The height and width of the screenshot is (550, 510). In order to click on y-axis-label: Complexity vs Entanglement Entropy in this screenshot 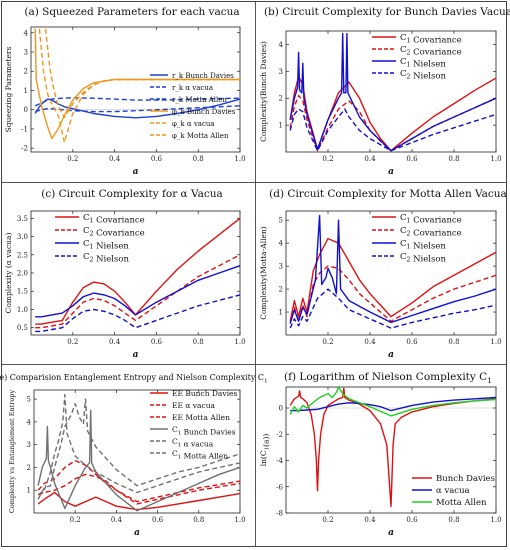, I will do `click(12, 452)`.